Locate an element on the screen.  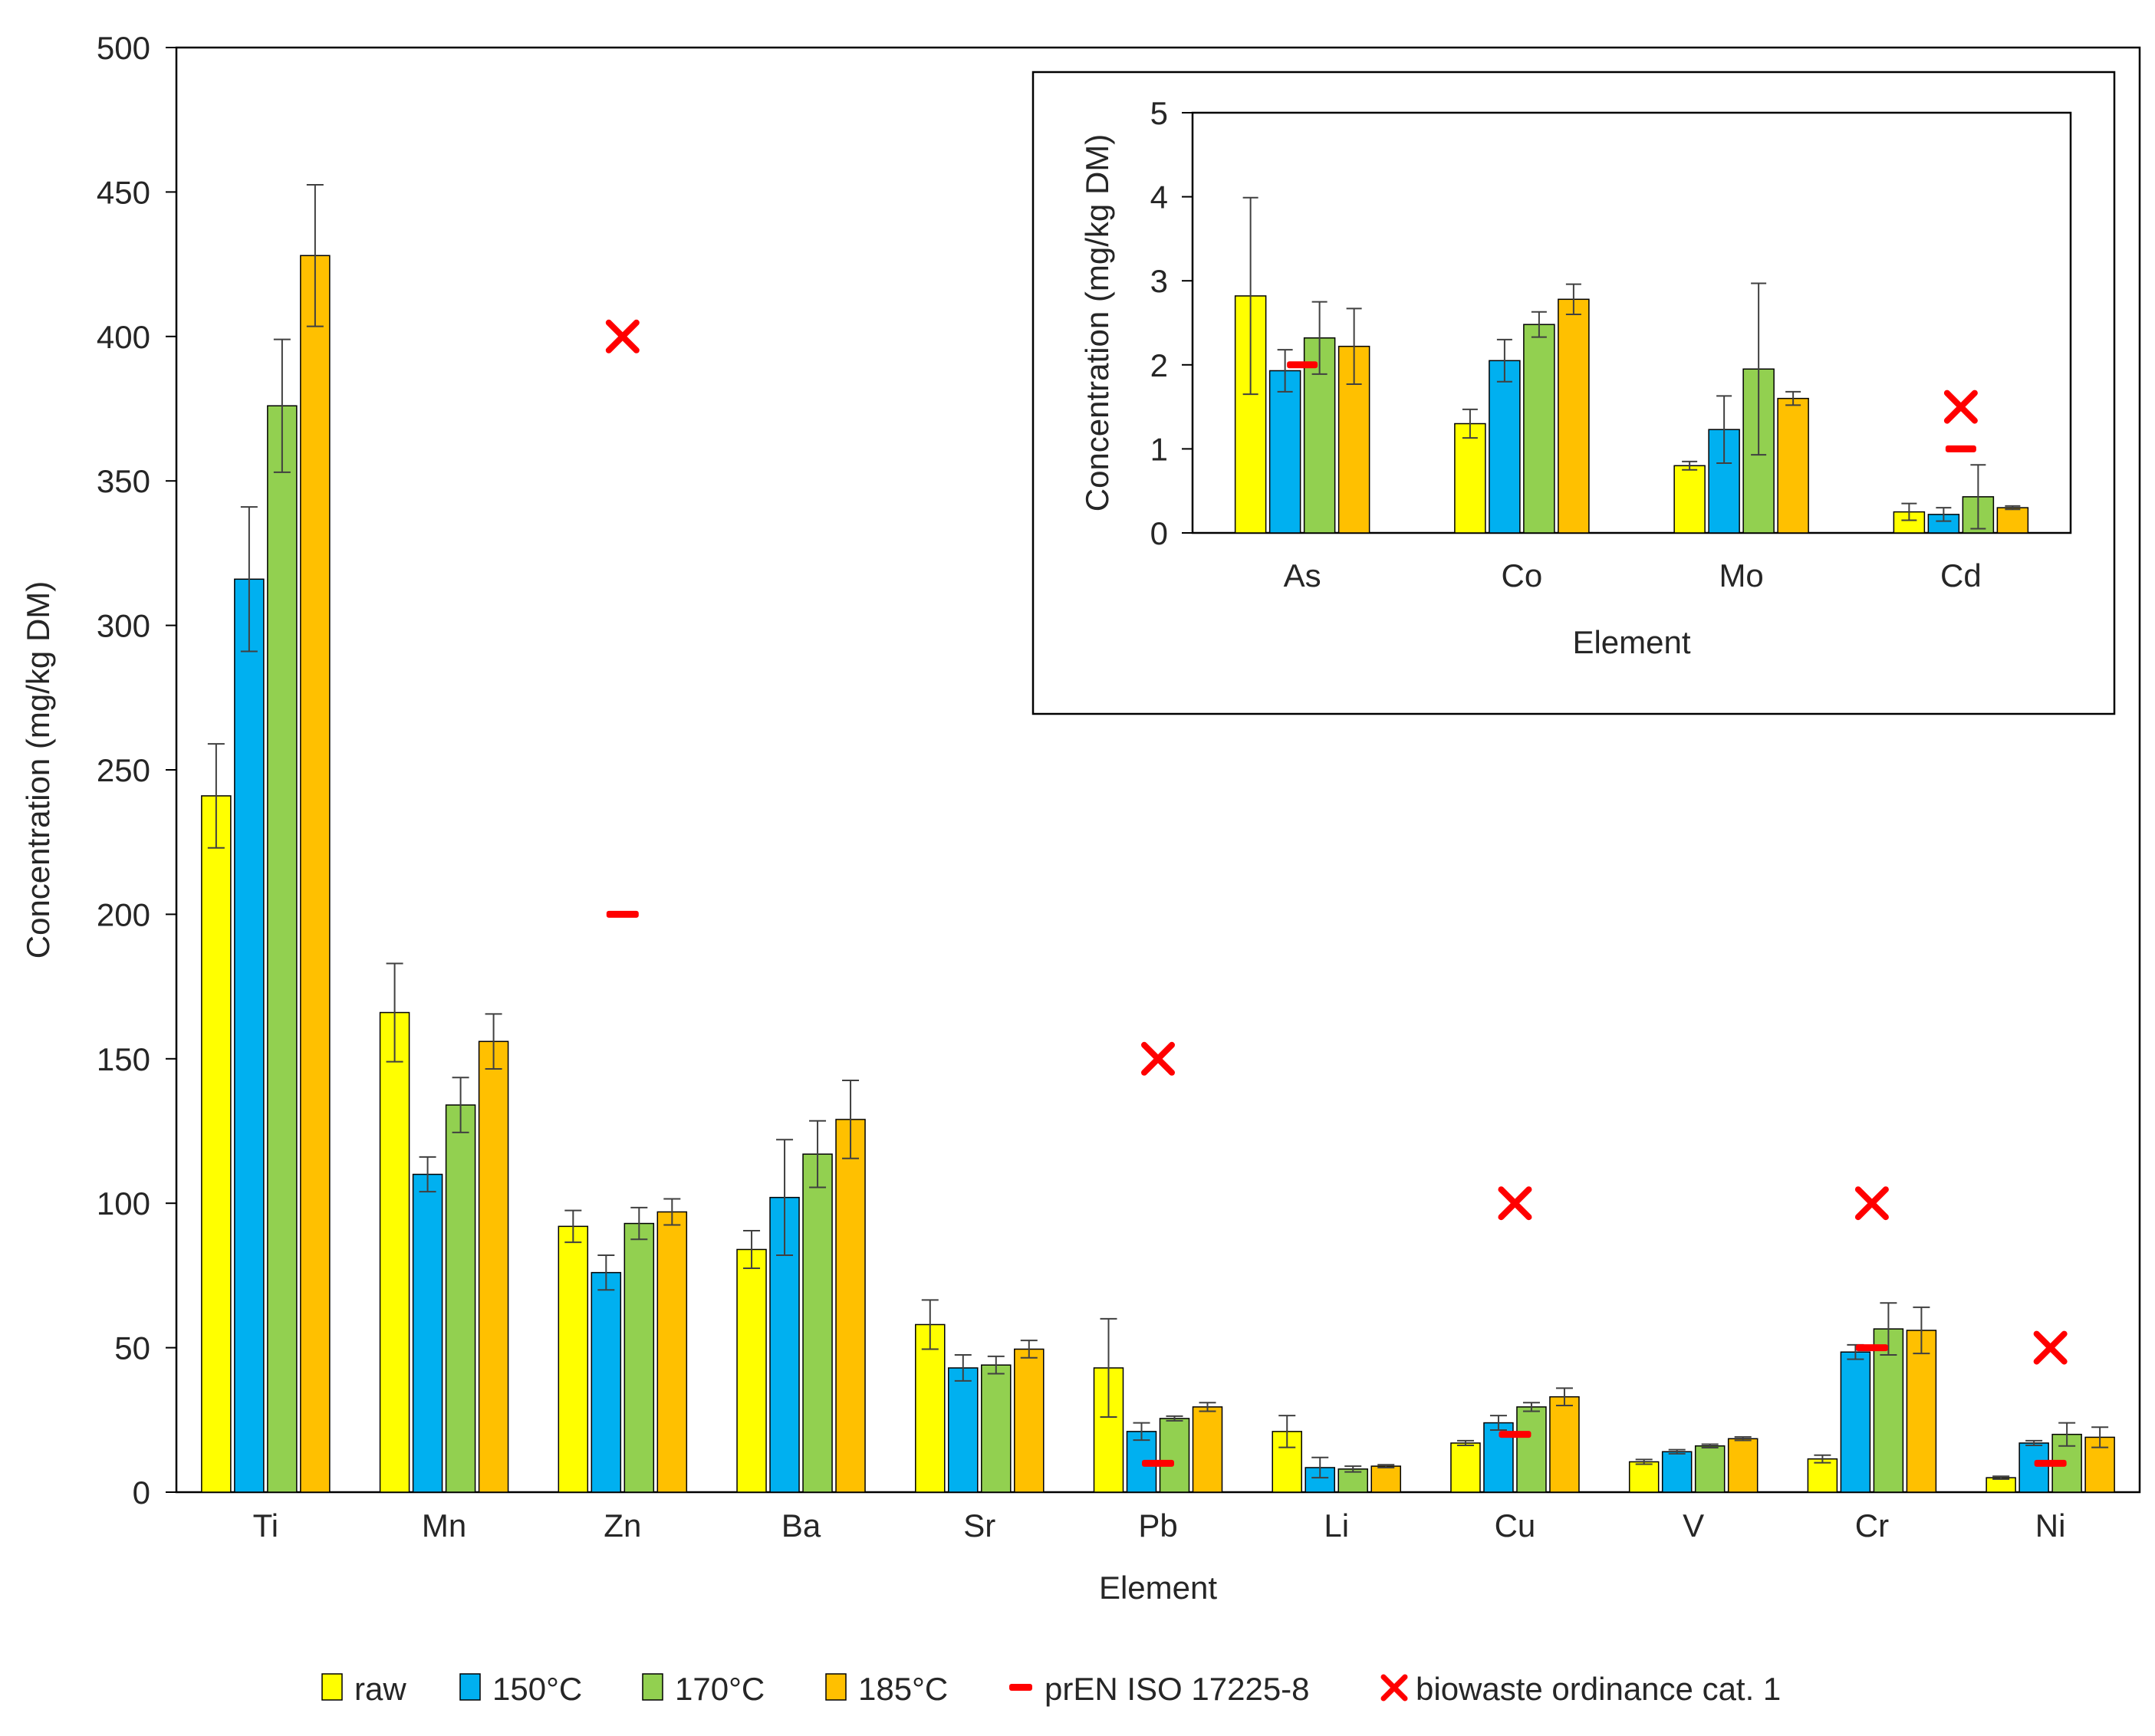
x-tick-label: Pb is located at coordinates (1158, 1525).